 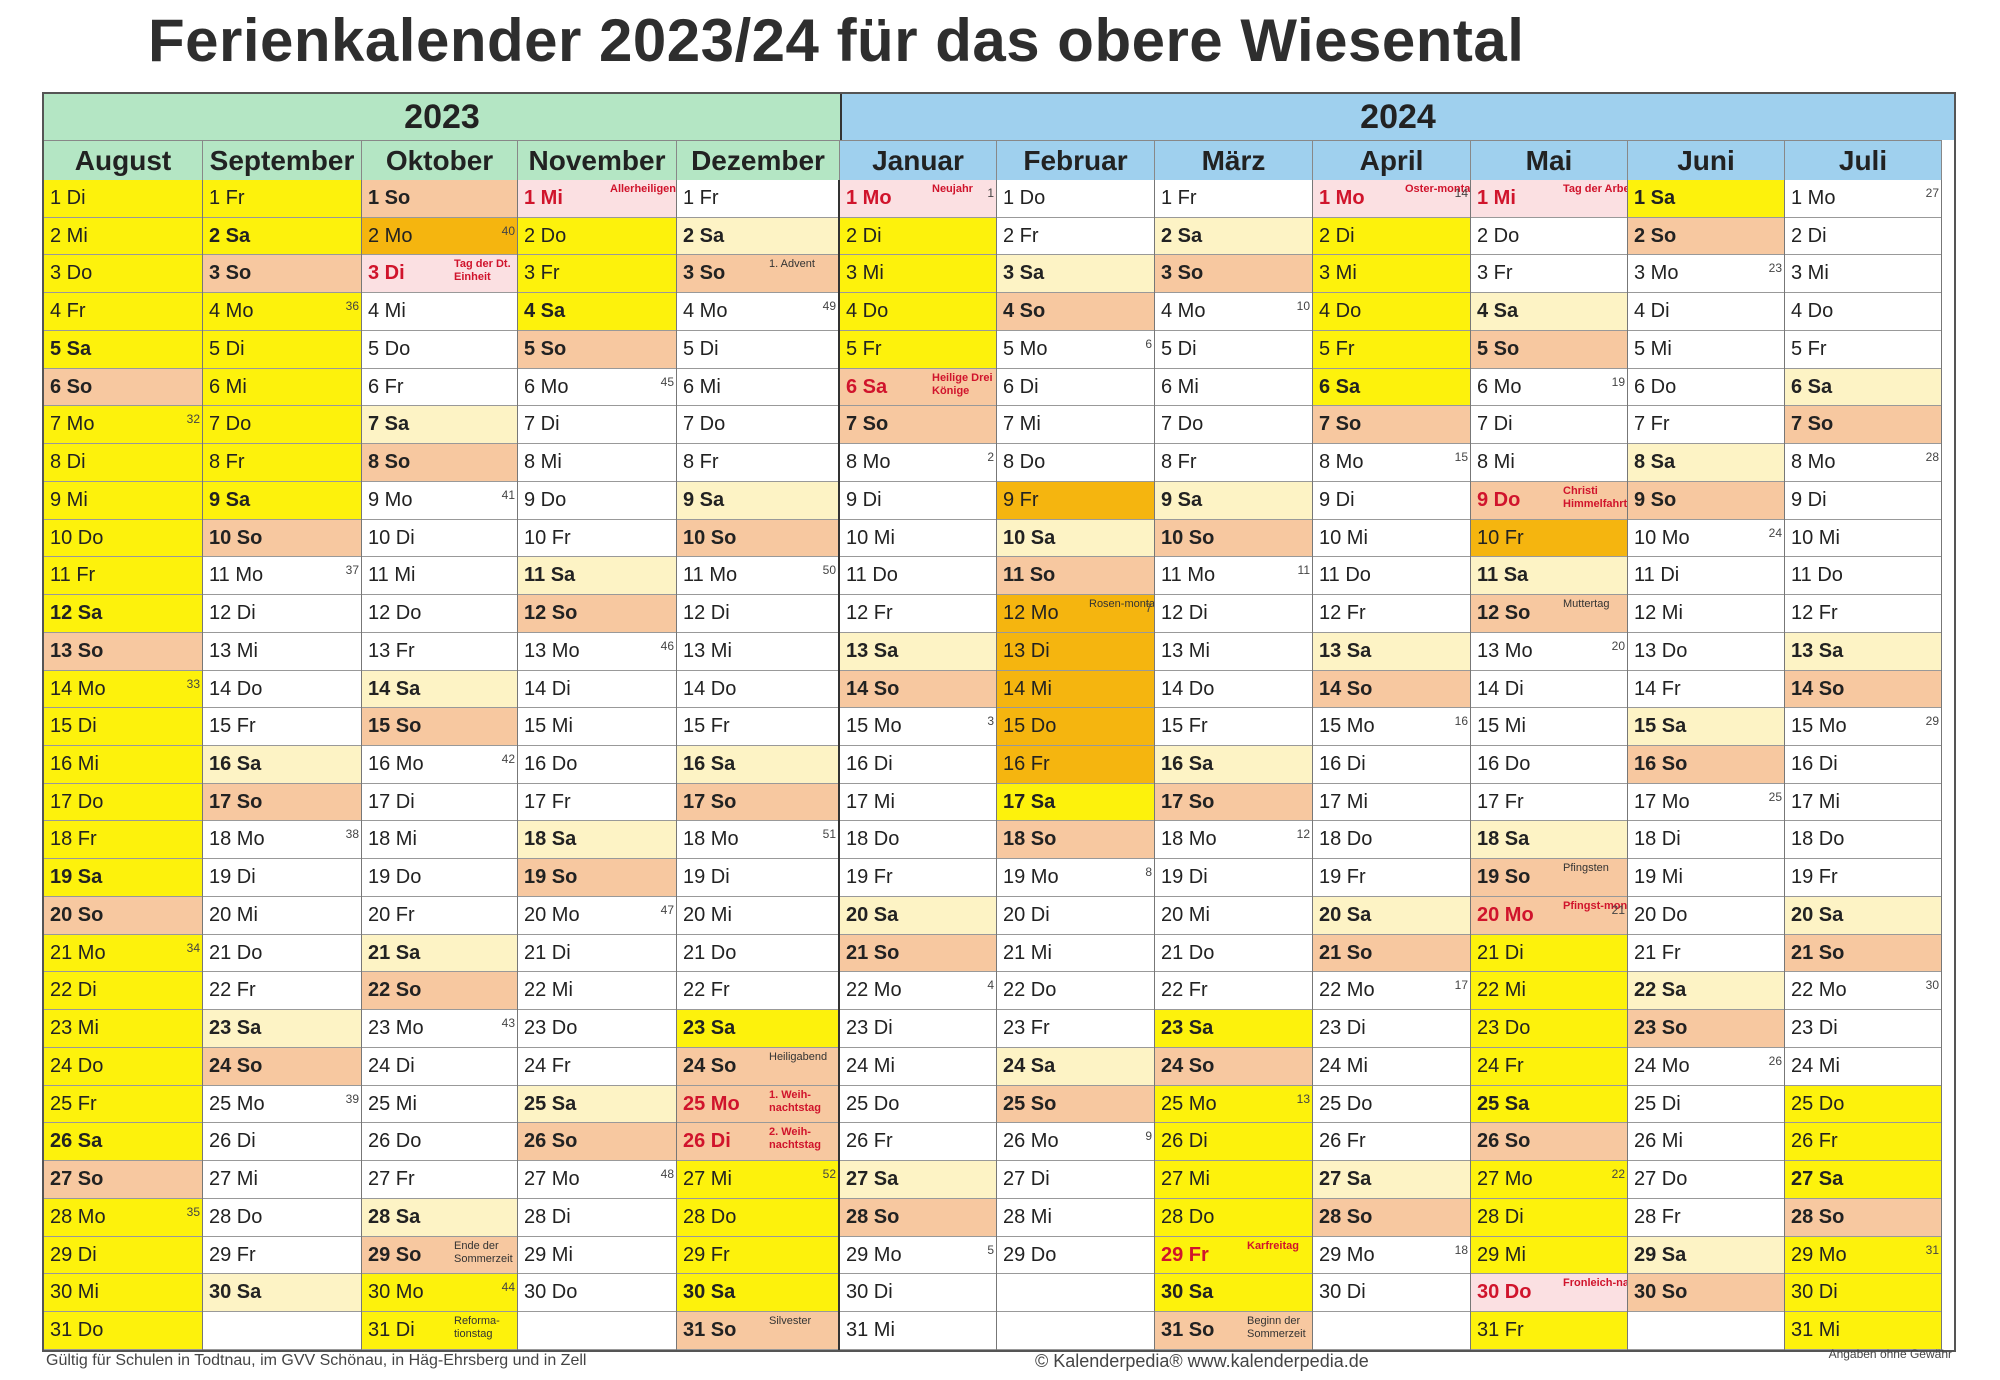 What do you see at coordinates (1501, 1254) in the screenshot?
I see `day-label: 29 Mi` at bounding box center [1501, 1254].